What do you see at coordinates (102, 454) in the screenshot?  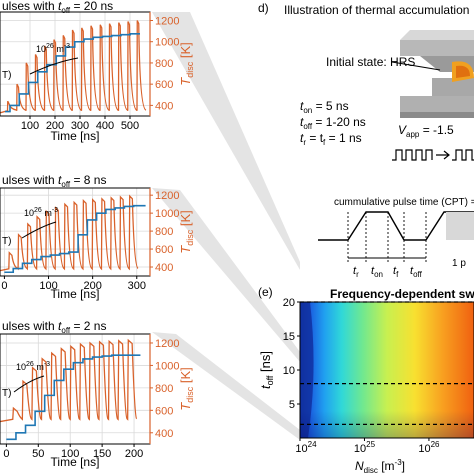 I see `x-tick-label: 150` at bounding box center [102, 454].